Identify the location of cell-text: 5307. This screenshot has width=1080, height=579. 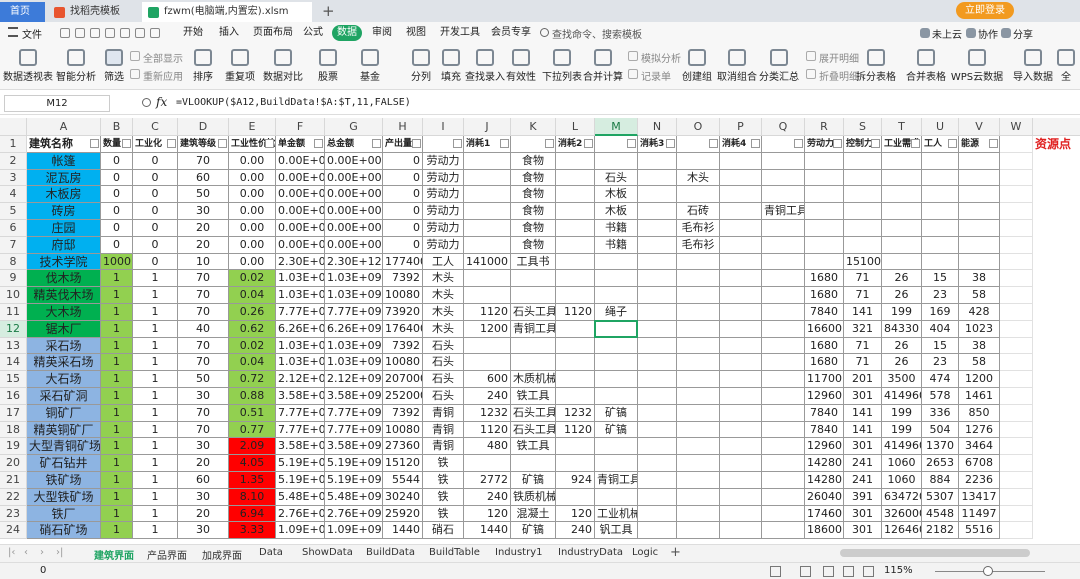
(940, 497).